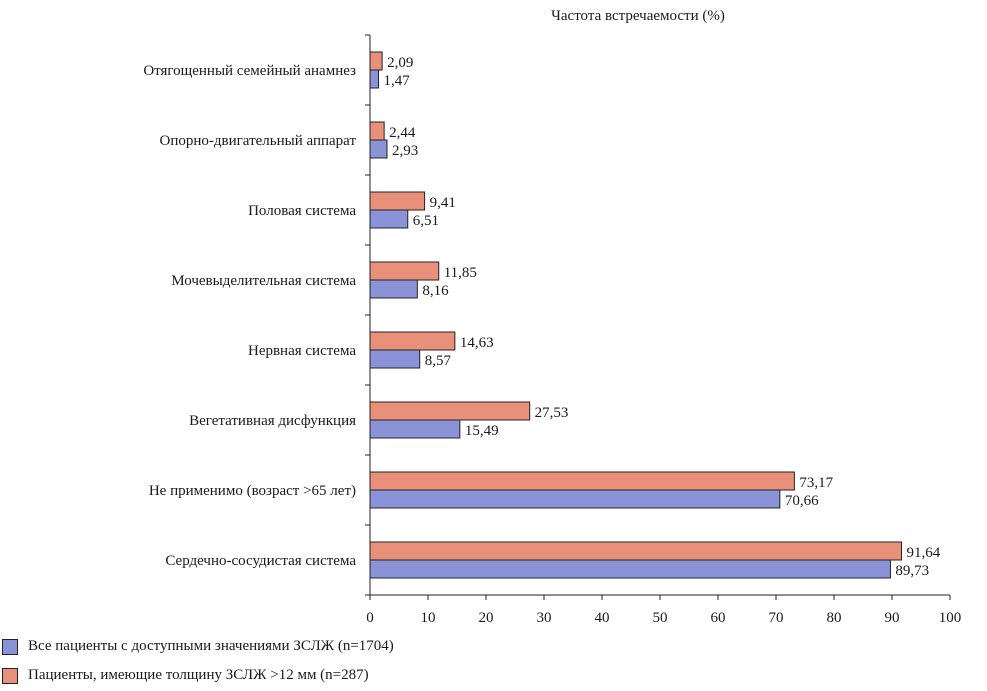  Describe the element at coordinates (402, 133) in the screenshot. I see `data-label: 2,44` at that location.